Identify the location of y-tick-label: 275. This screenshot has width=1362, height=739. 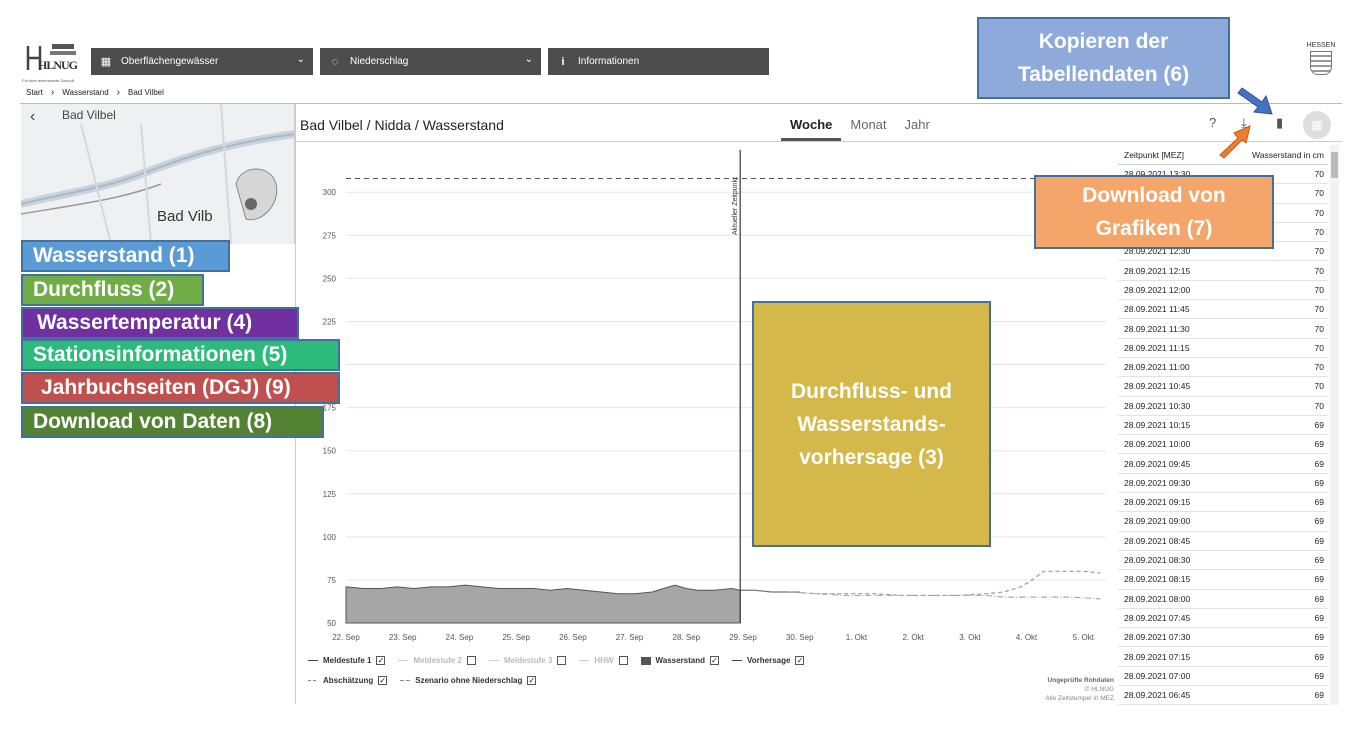
(330, 235).